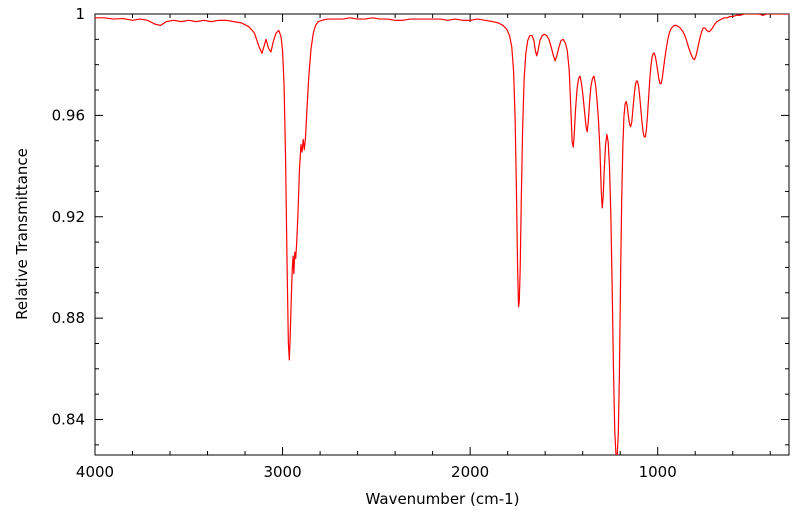 Image resolution: width=799 pixels, height=520 pixels. I want to click on y-tick-label: 0.84, so click(68, 420).